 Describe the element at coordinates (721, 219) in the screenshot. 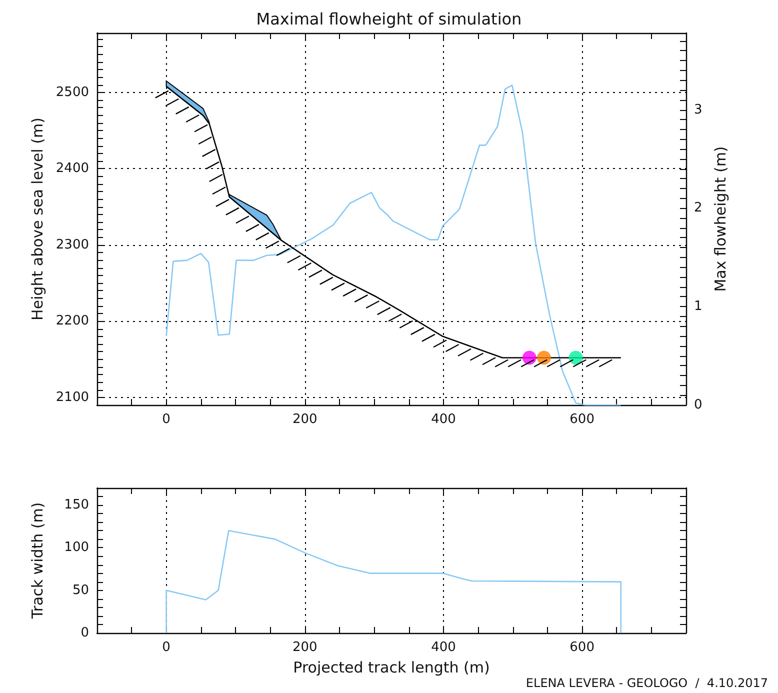

I see `y2-axis-title: Max flowheight (m)` at that location.